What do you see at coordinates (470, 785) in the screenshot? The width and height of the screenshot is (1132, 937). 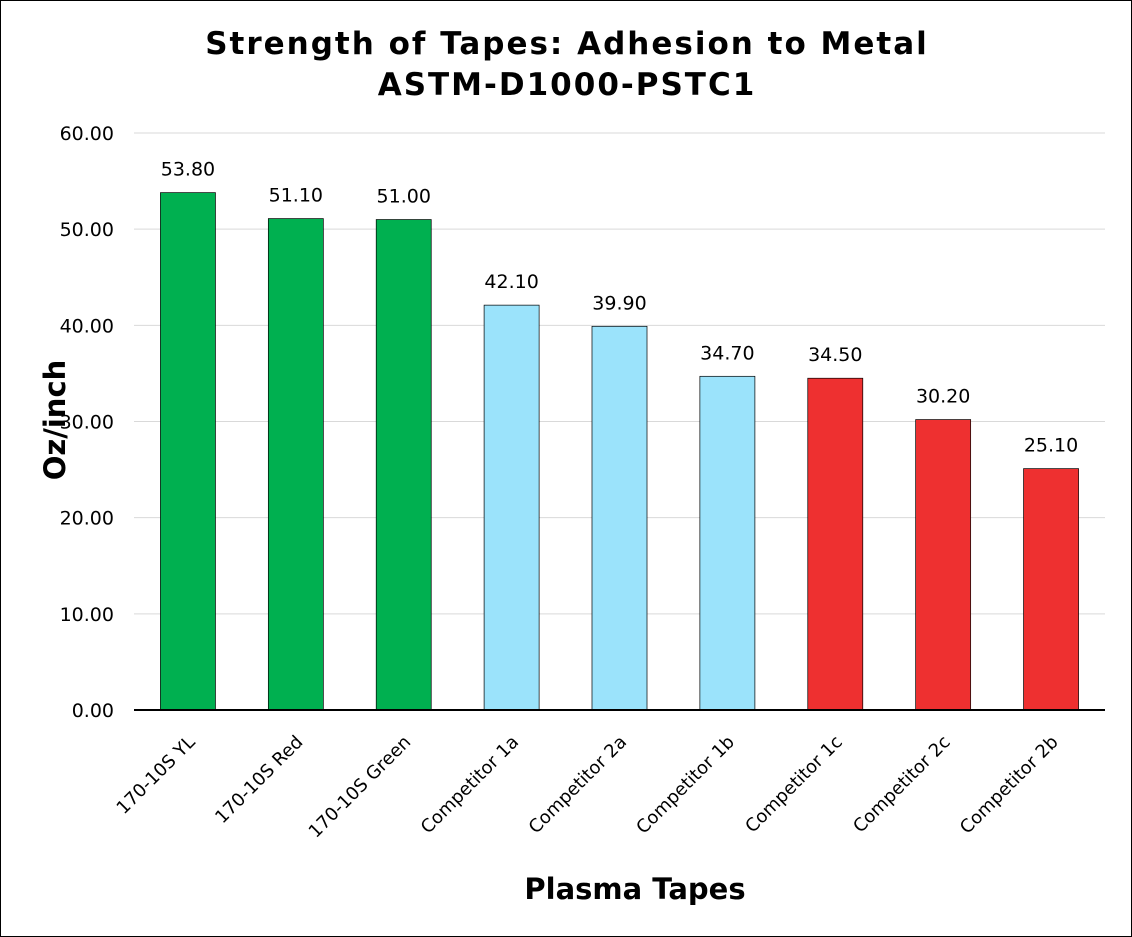 I see `x-tick-label: Competitor 1a` at bounding box center [470, 785].